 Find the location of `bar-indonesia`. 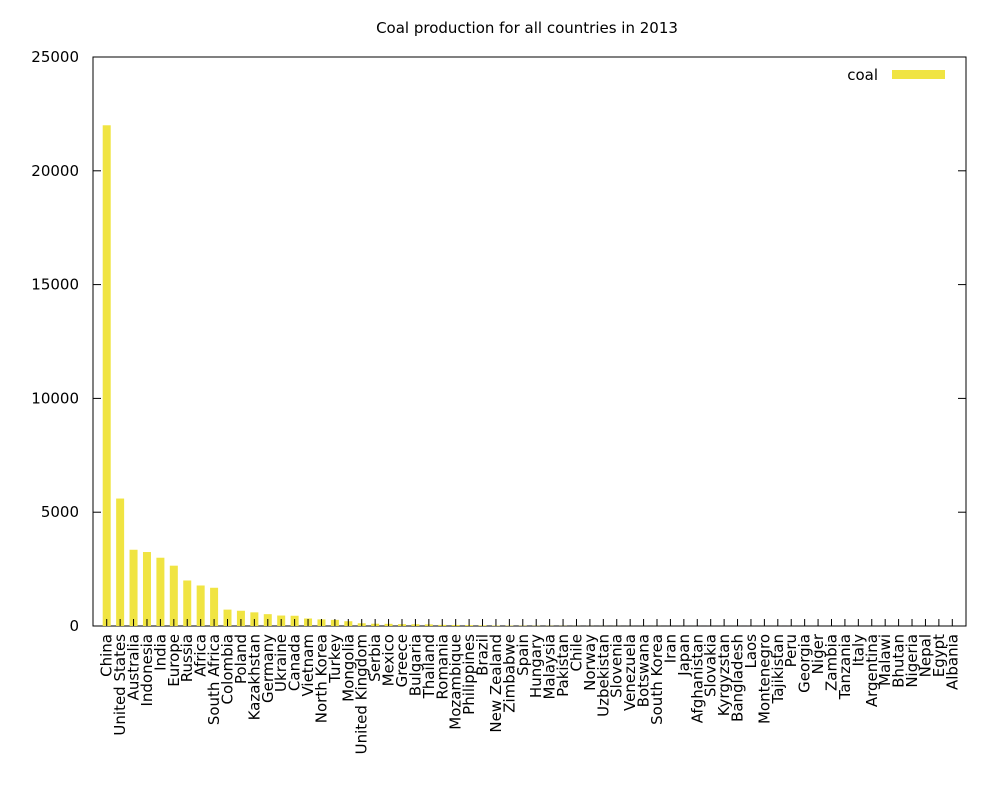

bar-indonesia is located at coordinates (147, 589).